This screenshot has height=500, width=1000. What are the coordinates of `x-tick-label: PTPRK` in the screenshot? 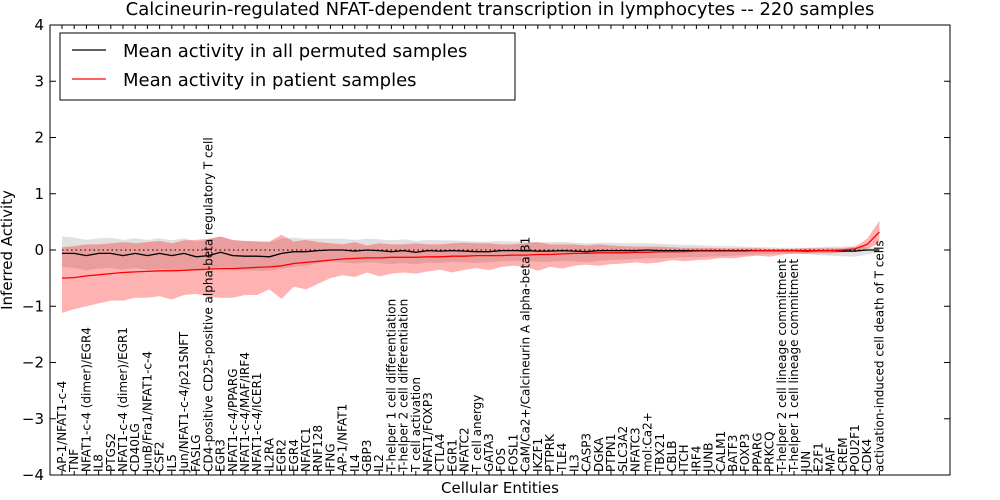 It's located at (550, 452).